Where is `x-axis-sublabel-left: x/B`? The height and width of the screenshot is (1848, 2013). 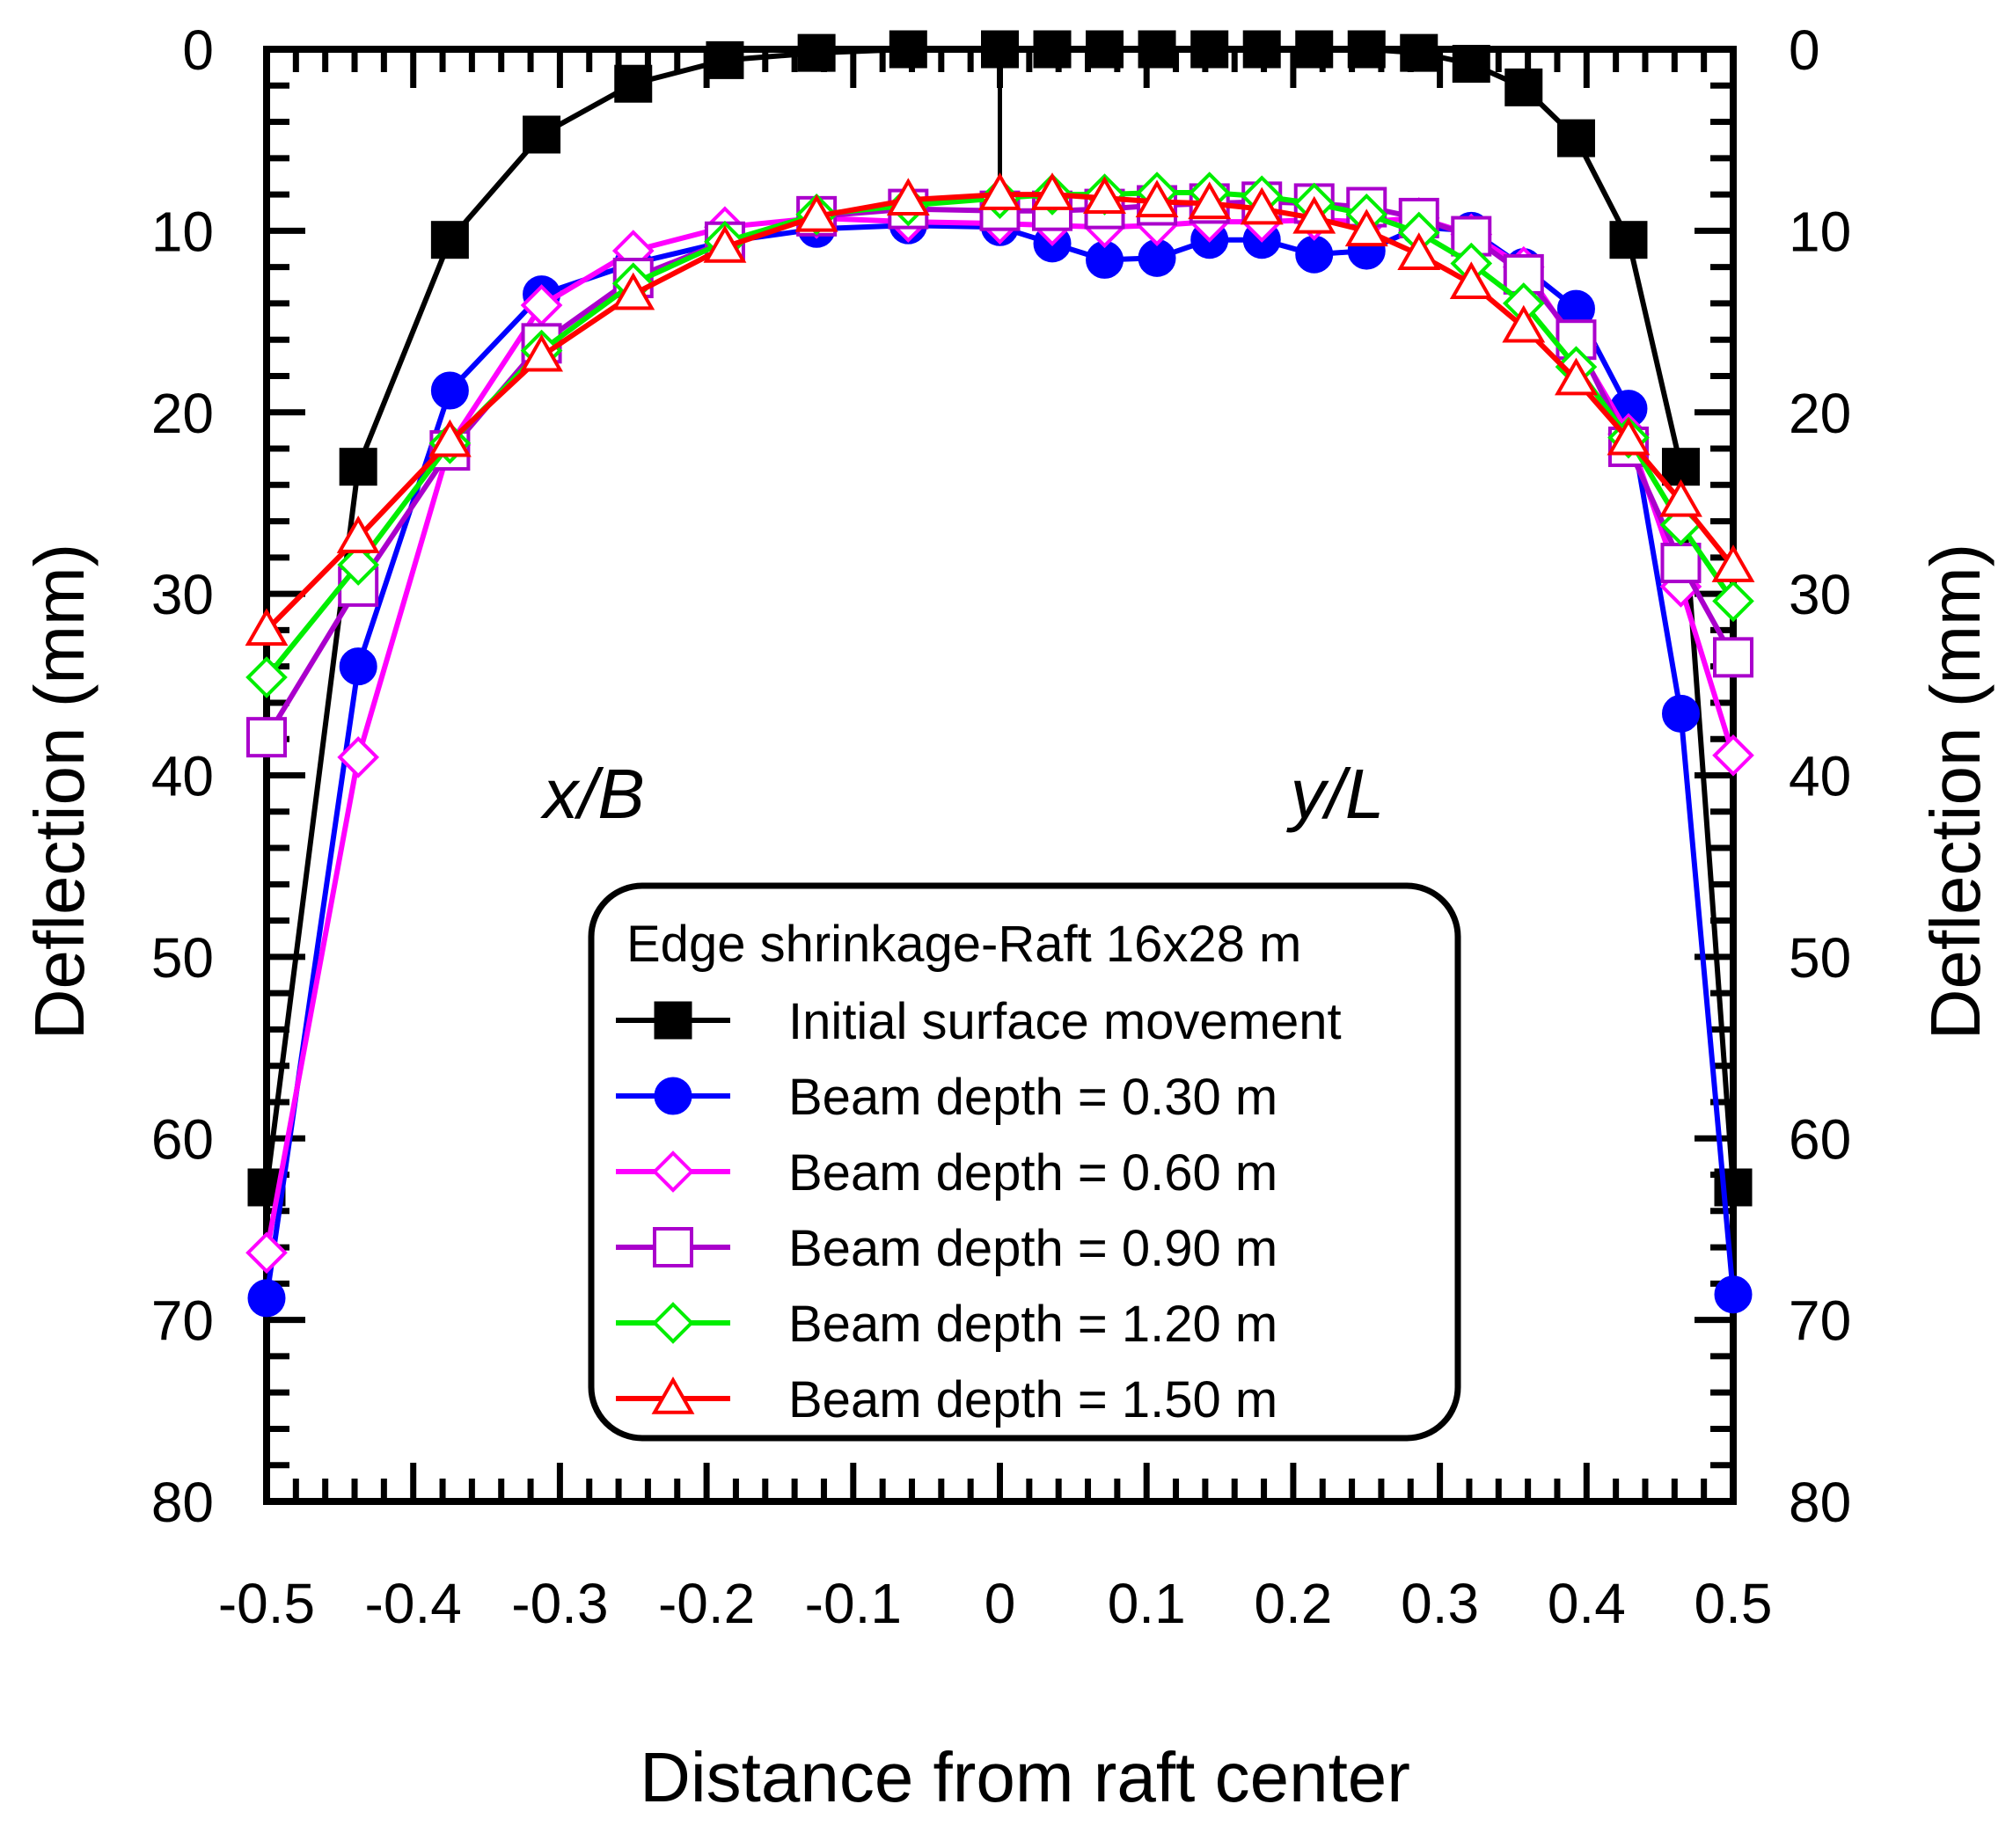
x-axis-sublabel-left: x/B is located at coordinates (592, 794).